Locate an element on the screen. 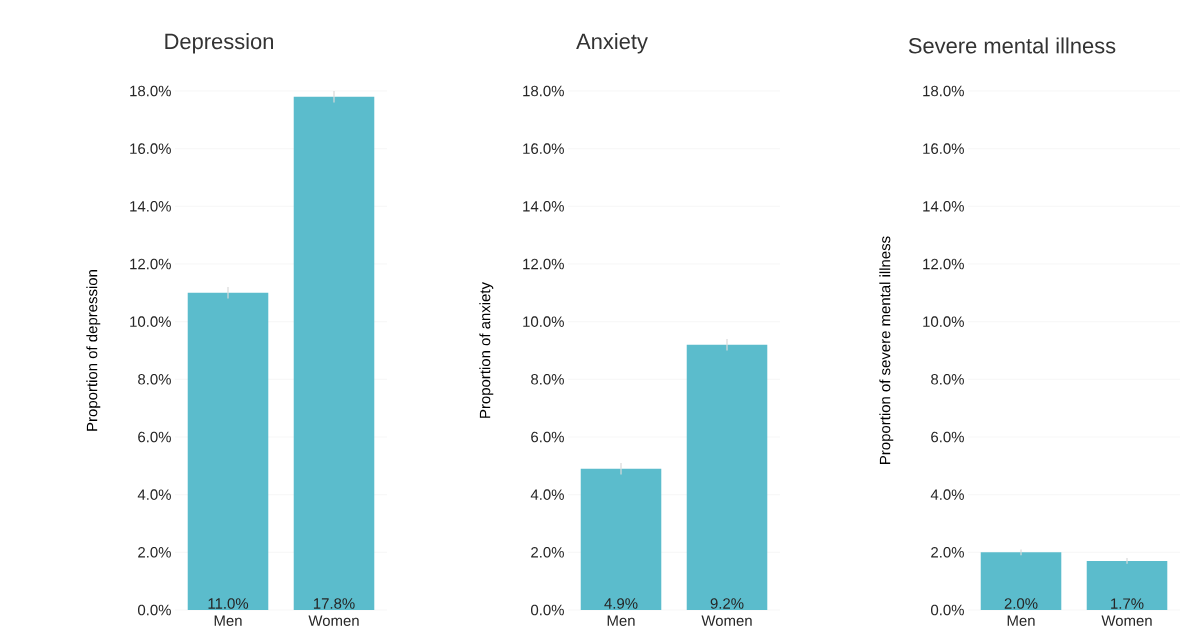 This screenshot has height=635, width=1182. data-label: 17.8% is located at coordinates (334, 603).